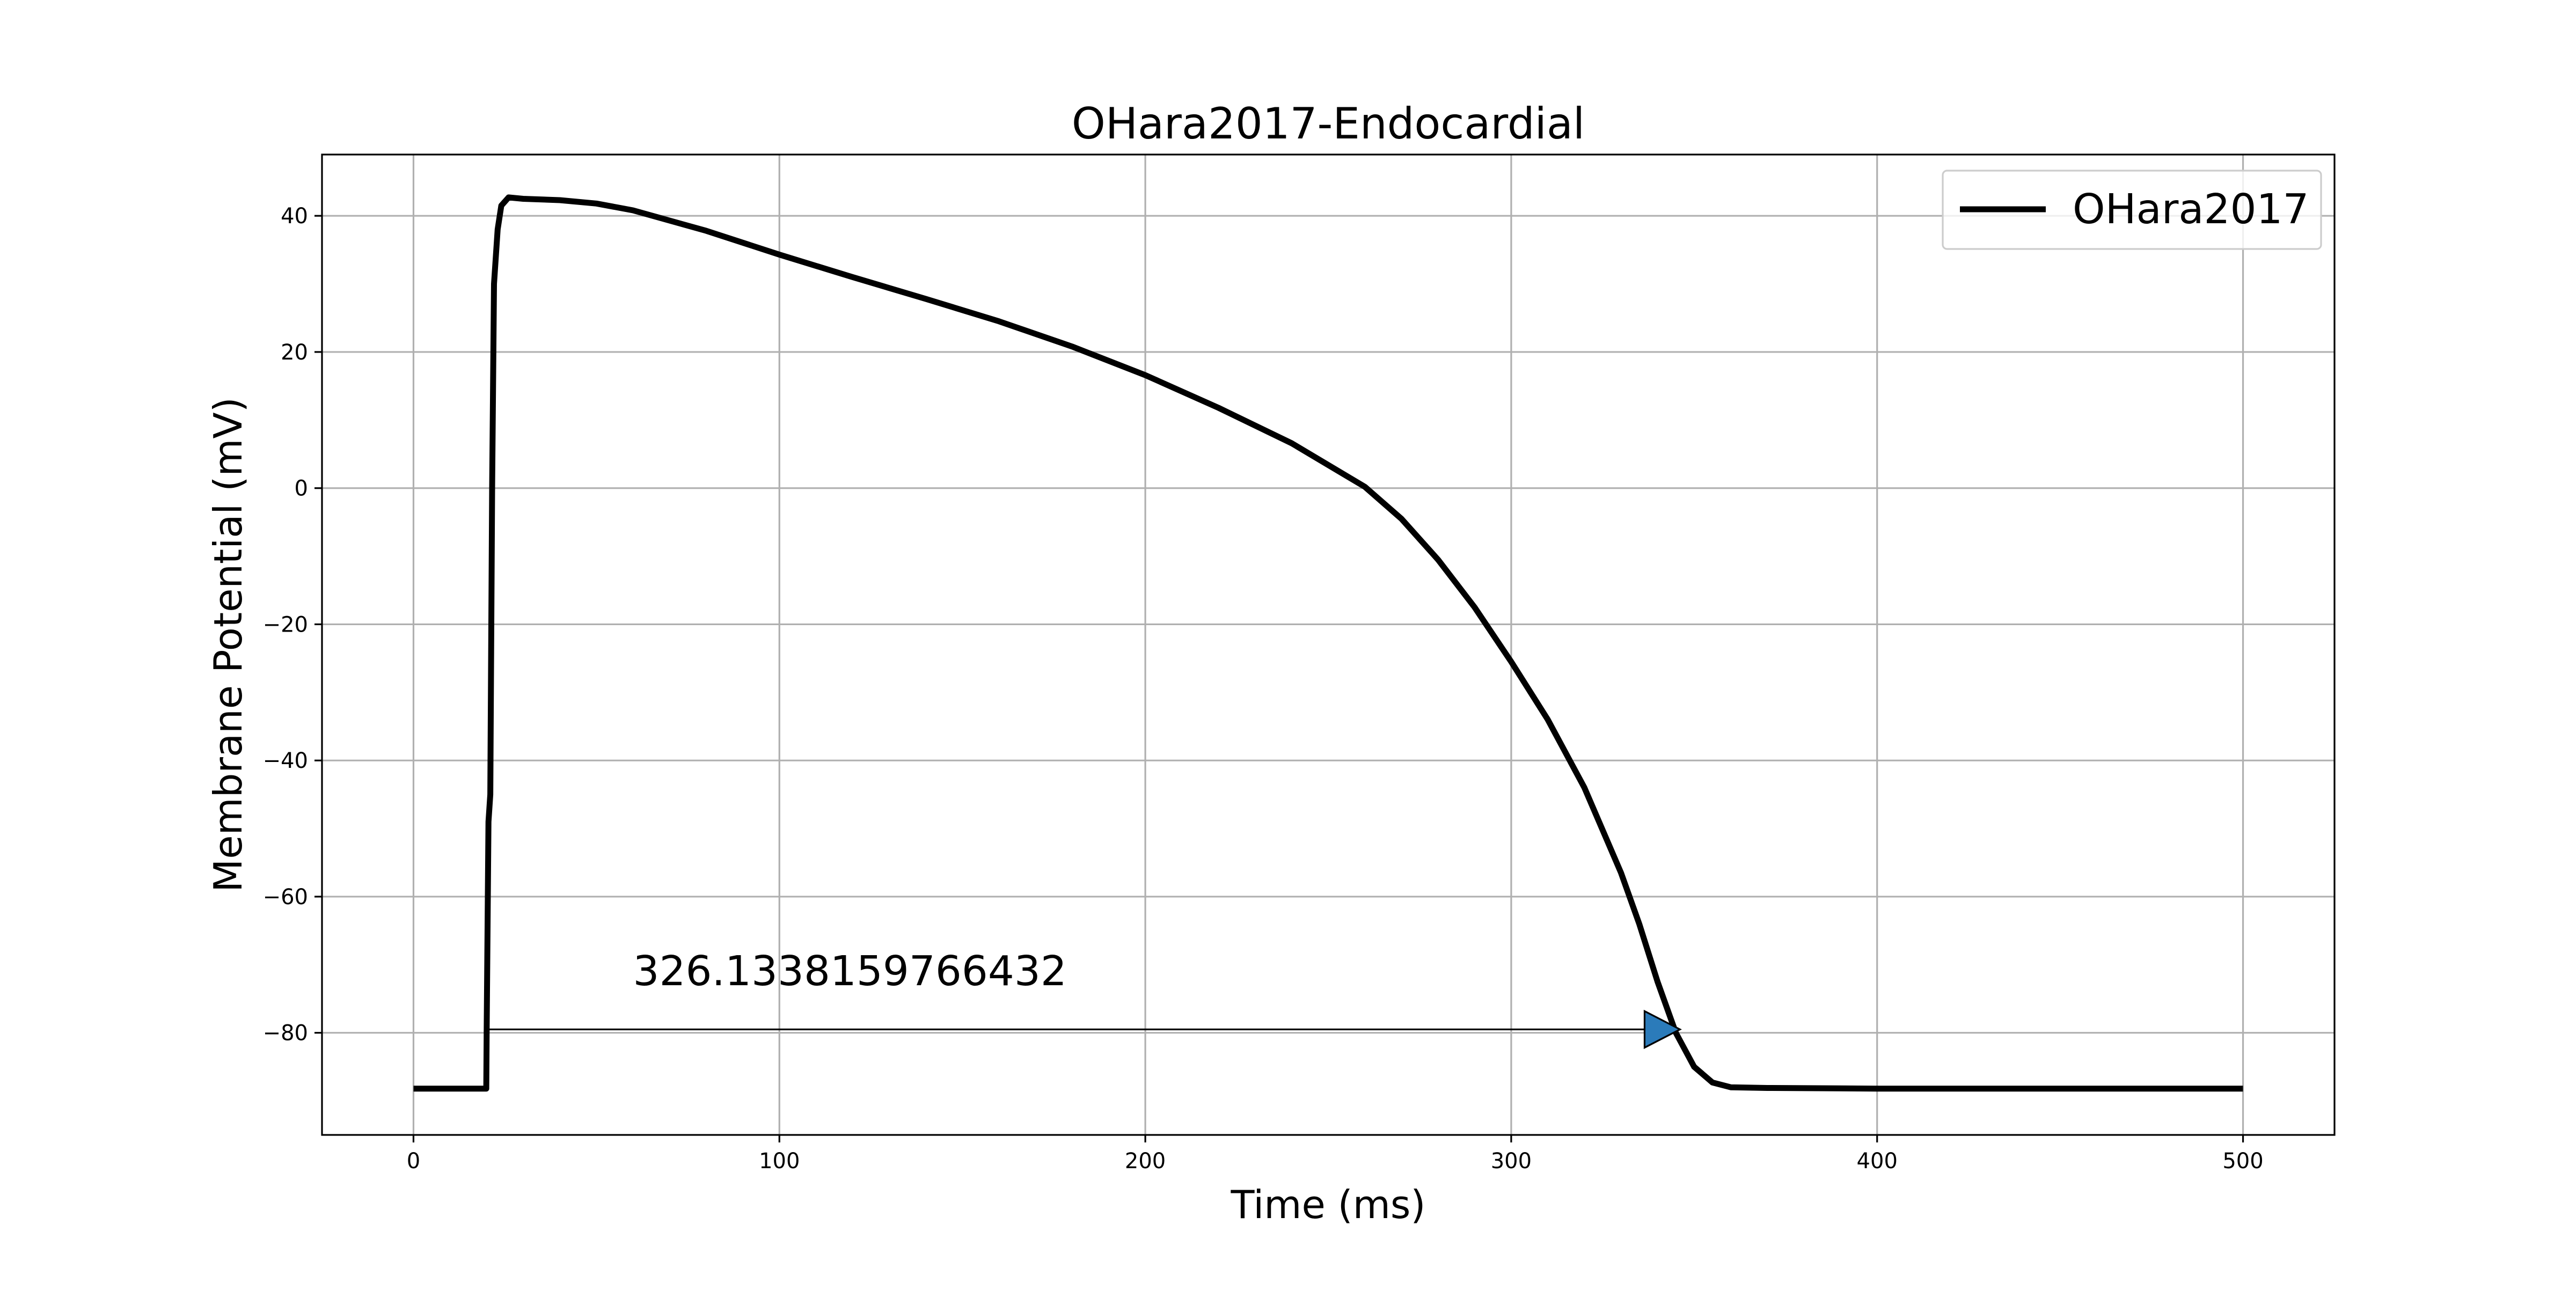 This screenshot has width=2576, height=1290. I want to click on x-tick-label: 0, so click(413, 1161).